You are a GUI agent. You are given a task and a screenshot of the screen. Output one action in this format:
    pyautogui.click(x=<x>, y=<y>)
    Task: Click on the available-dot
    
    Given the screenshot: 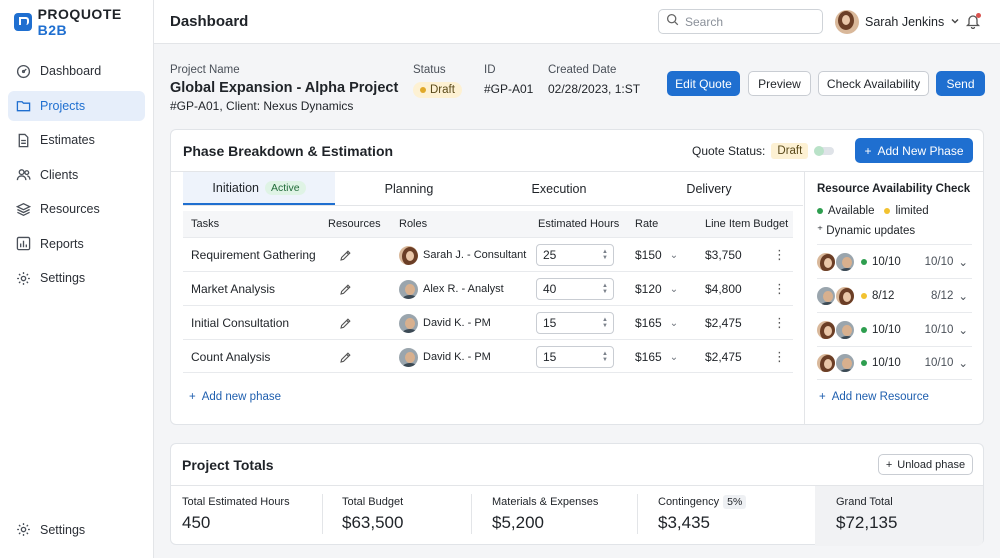 What is the action you would take?
    pyautogui.click(x=864, y=329)
    